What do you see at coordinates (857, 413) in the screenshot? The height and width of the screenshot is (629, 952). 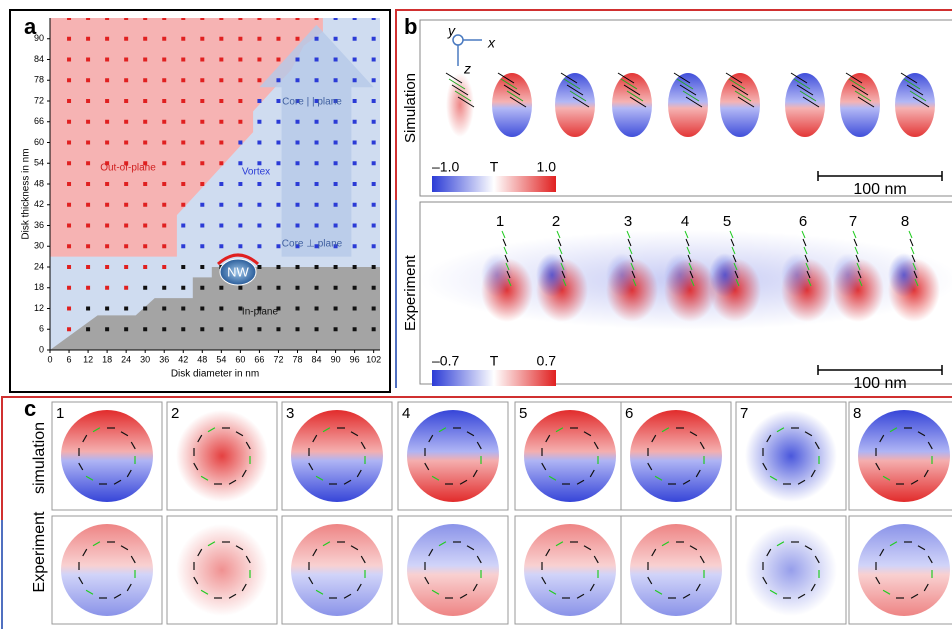 I see `tile-number: 8` at bounding box center [857, 413].